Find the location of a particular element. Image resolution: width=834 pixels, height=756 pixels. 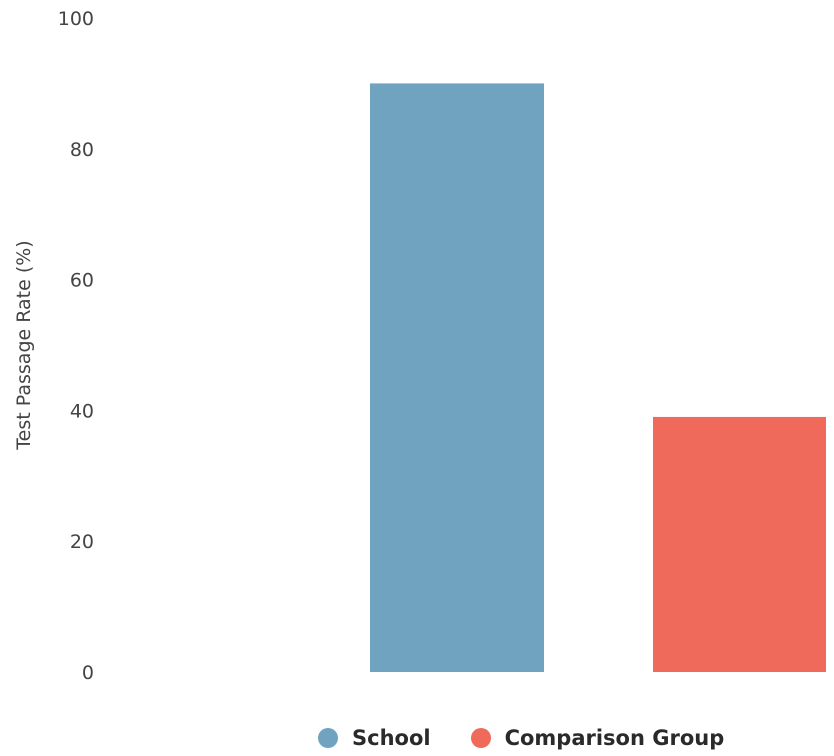

y-axis-ticks: 0 20 40 60 80 100 is located at coordinates (76, 346).